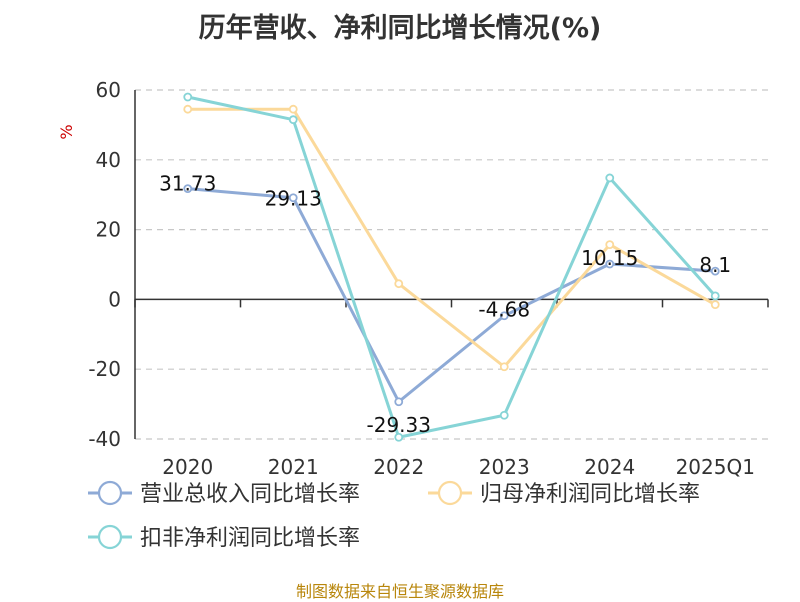 The height and width of the screenshot is (602, 800). What do you see at coordinates (108, 160) in the screenshot?
I see `y-tick-label: 40` at bounding box center [108, 160].